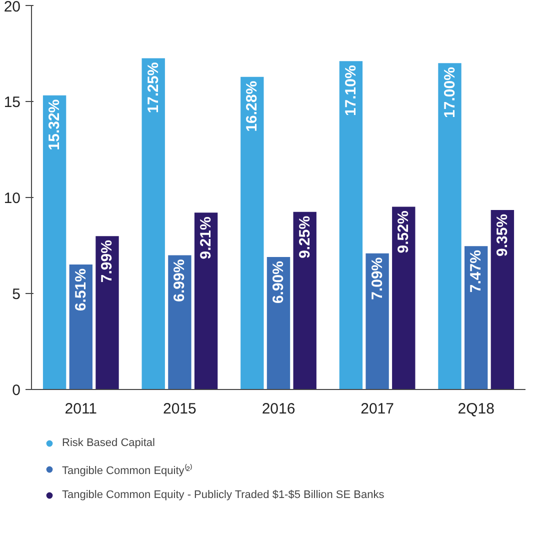 The height and width of the screenshot is (555, 538). What do you see at coordinates (12, 102) in the screenshot?
I see `y-tick-label: 15` at bounding box center [12, 102].